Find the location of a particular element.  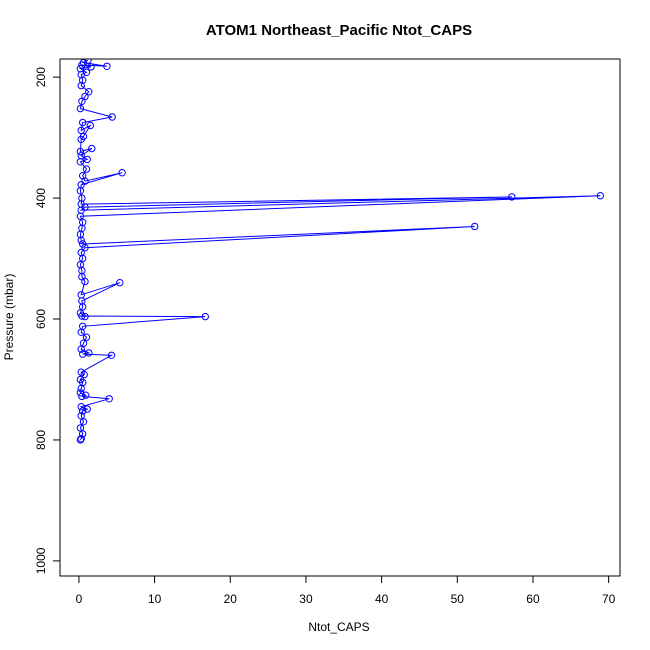

x-tick-label: 0 is located at coordinates (79, 599).